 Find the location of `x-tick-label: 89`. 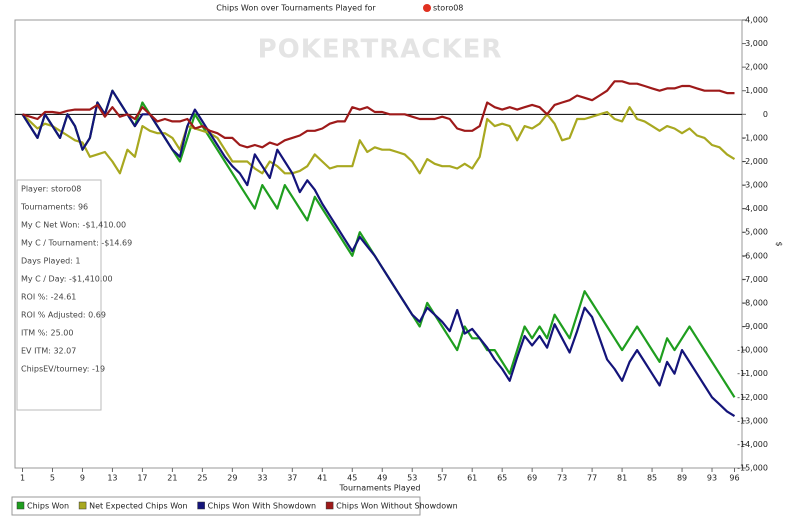

x-tick-label: 89 is located at coordinates (682, 478).